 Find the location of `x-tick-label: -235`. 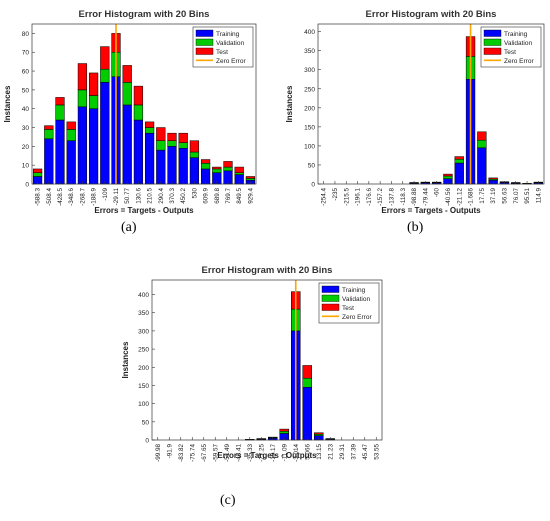

x-tick-label: -235 is located at coordinates (335, 194).